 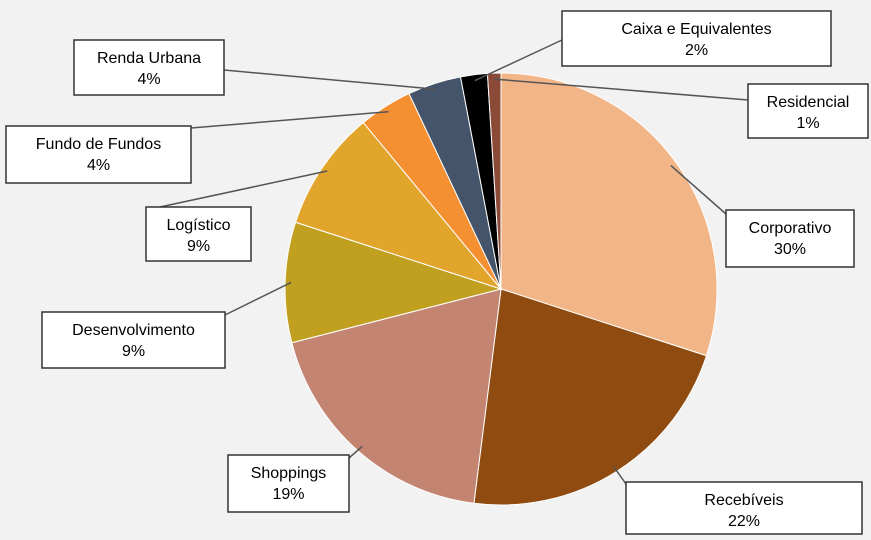 I want to click on slice-label: Renda Urbana, so click(x=149, y=58).